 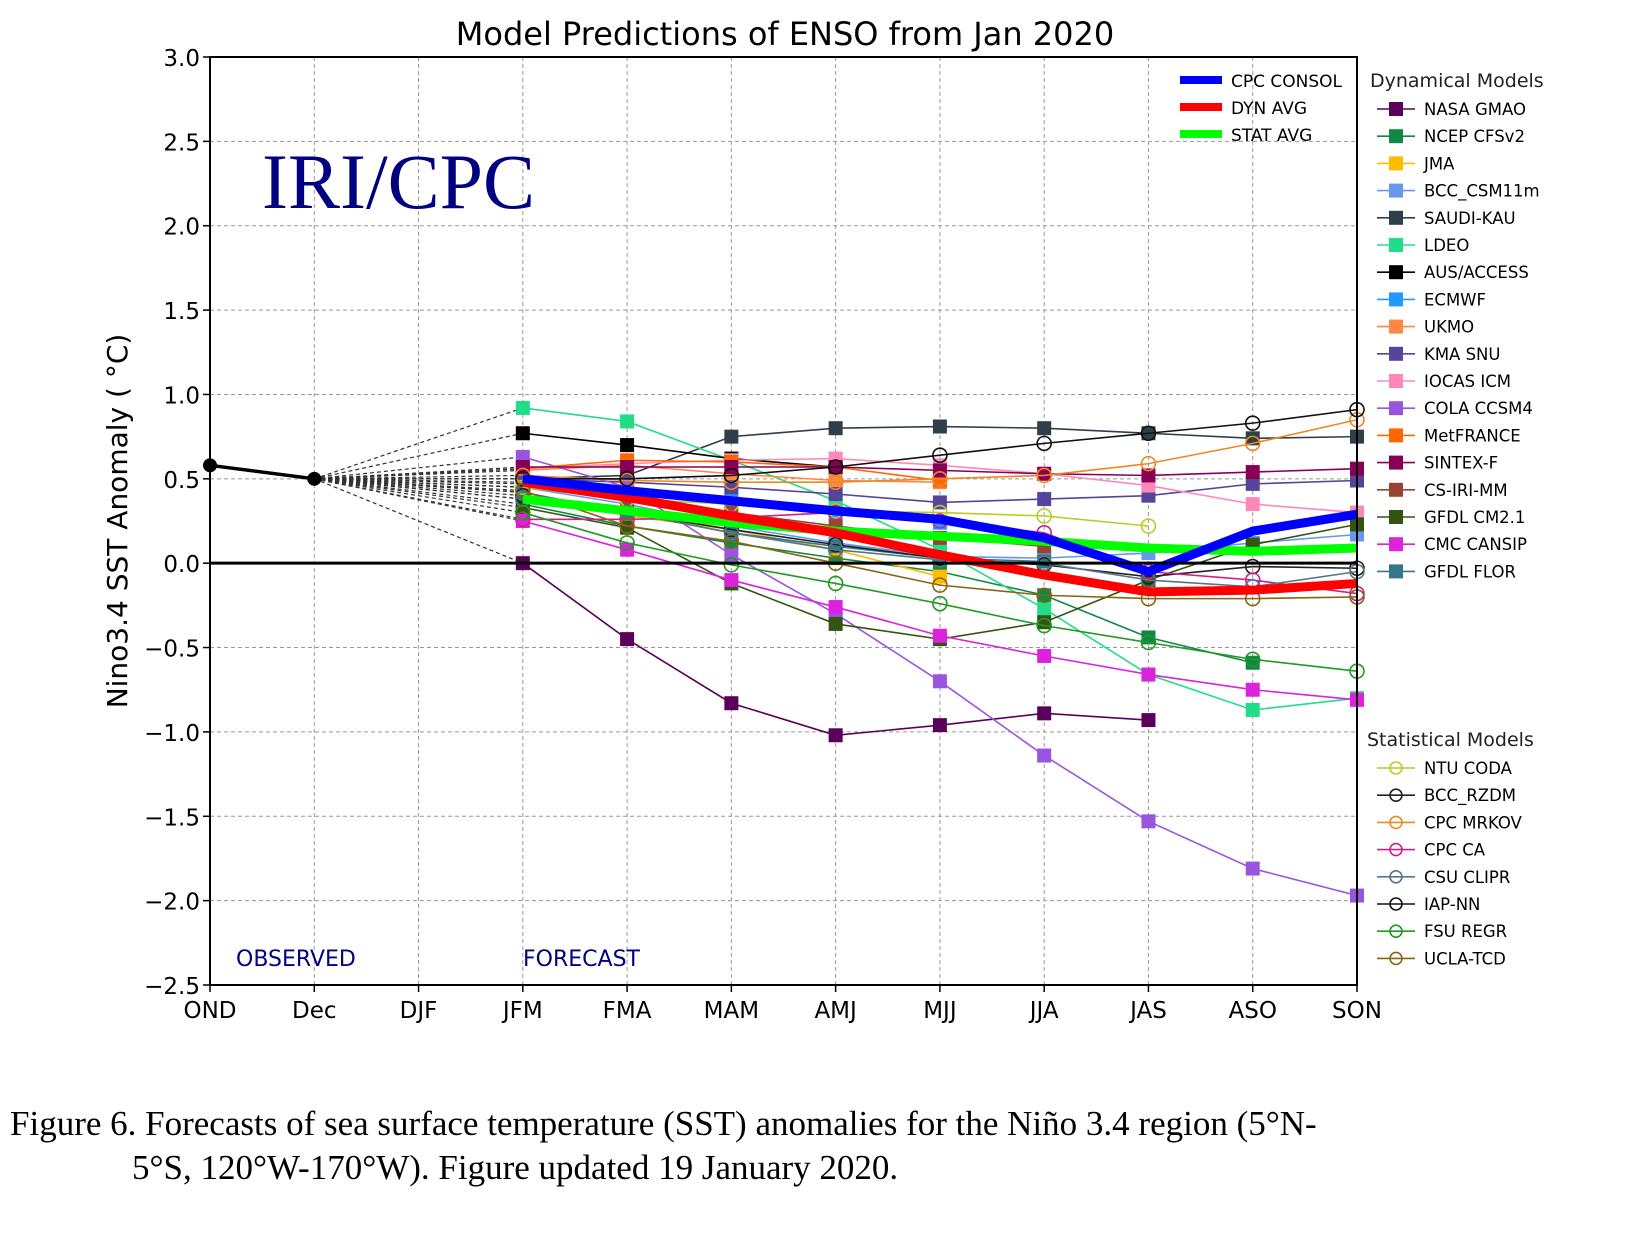 What do you see at coordinates (314, 478) in the screenshot?
I see `observed-point` at bounding box center [314, 478].